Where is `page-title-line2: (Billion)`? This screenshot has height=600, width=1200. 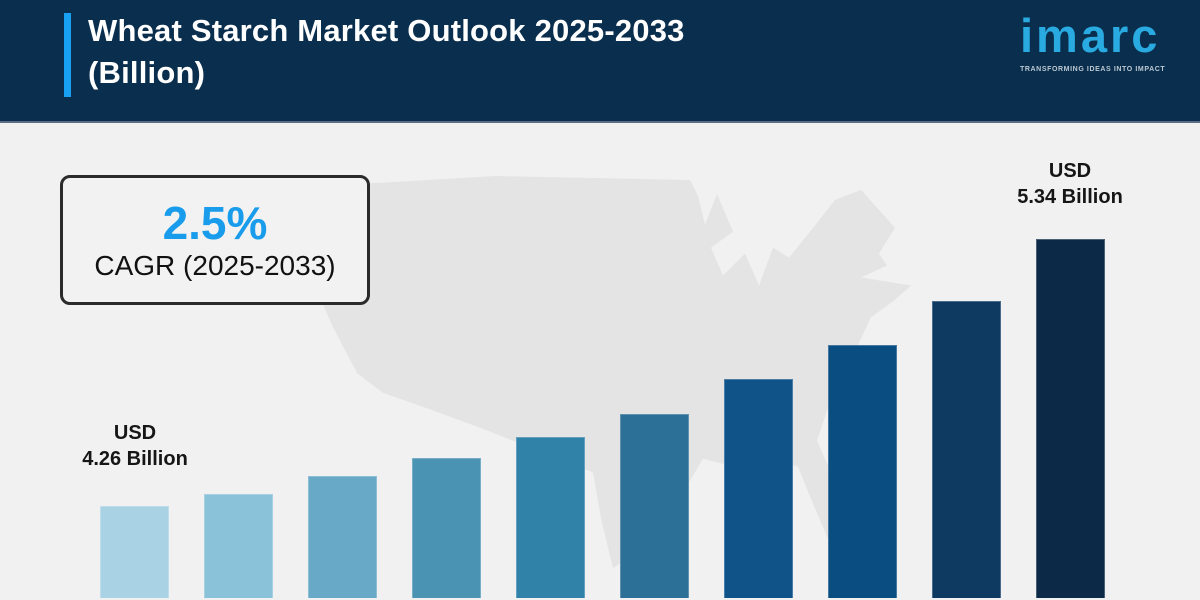 page-title-line2: (Billion) is located at coordinates (147, 72).